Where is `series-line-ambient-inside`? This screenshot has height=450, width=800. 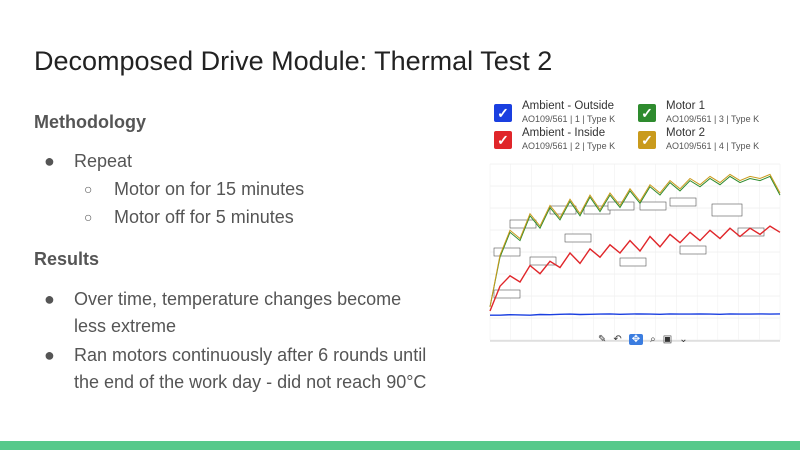 series-line-ambient-inside is located at coordinates (635, 268).